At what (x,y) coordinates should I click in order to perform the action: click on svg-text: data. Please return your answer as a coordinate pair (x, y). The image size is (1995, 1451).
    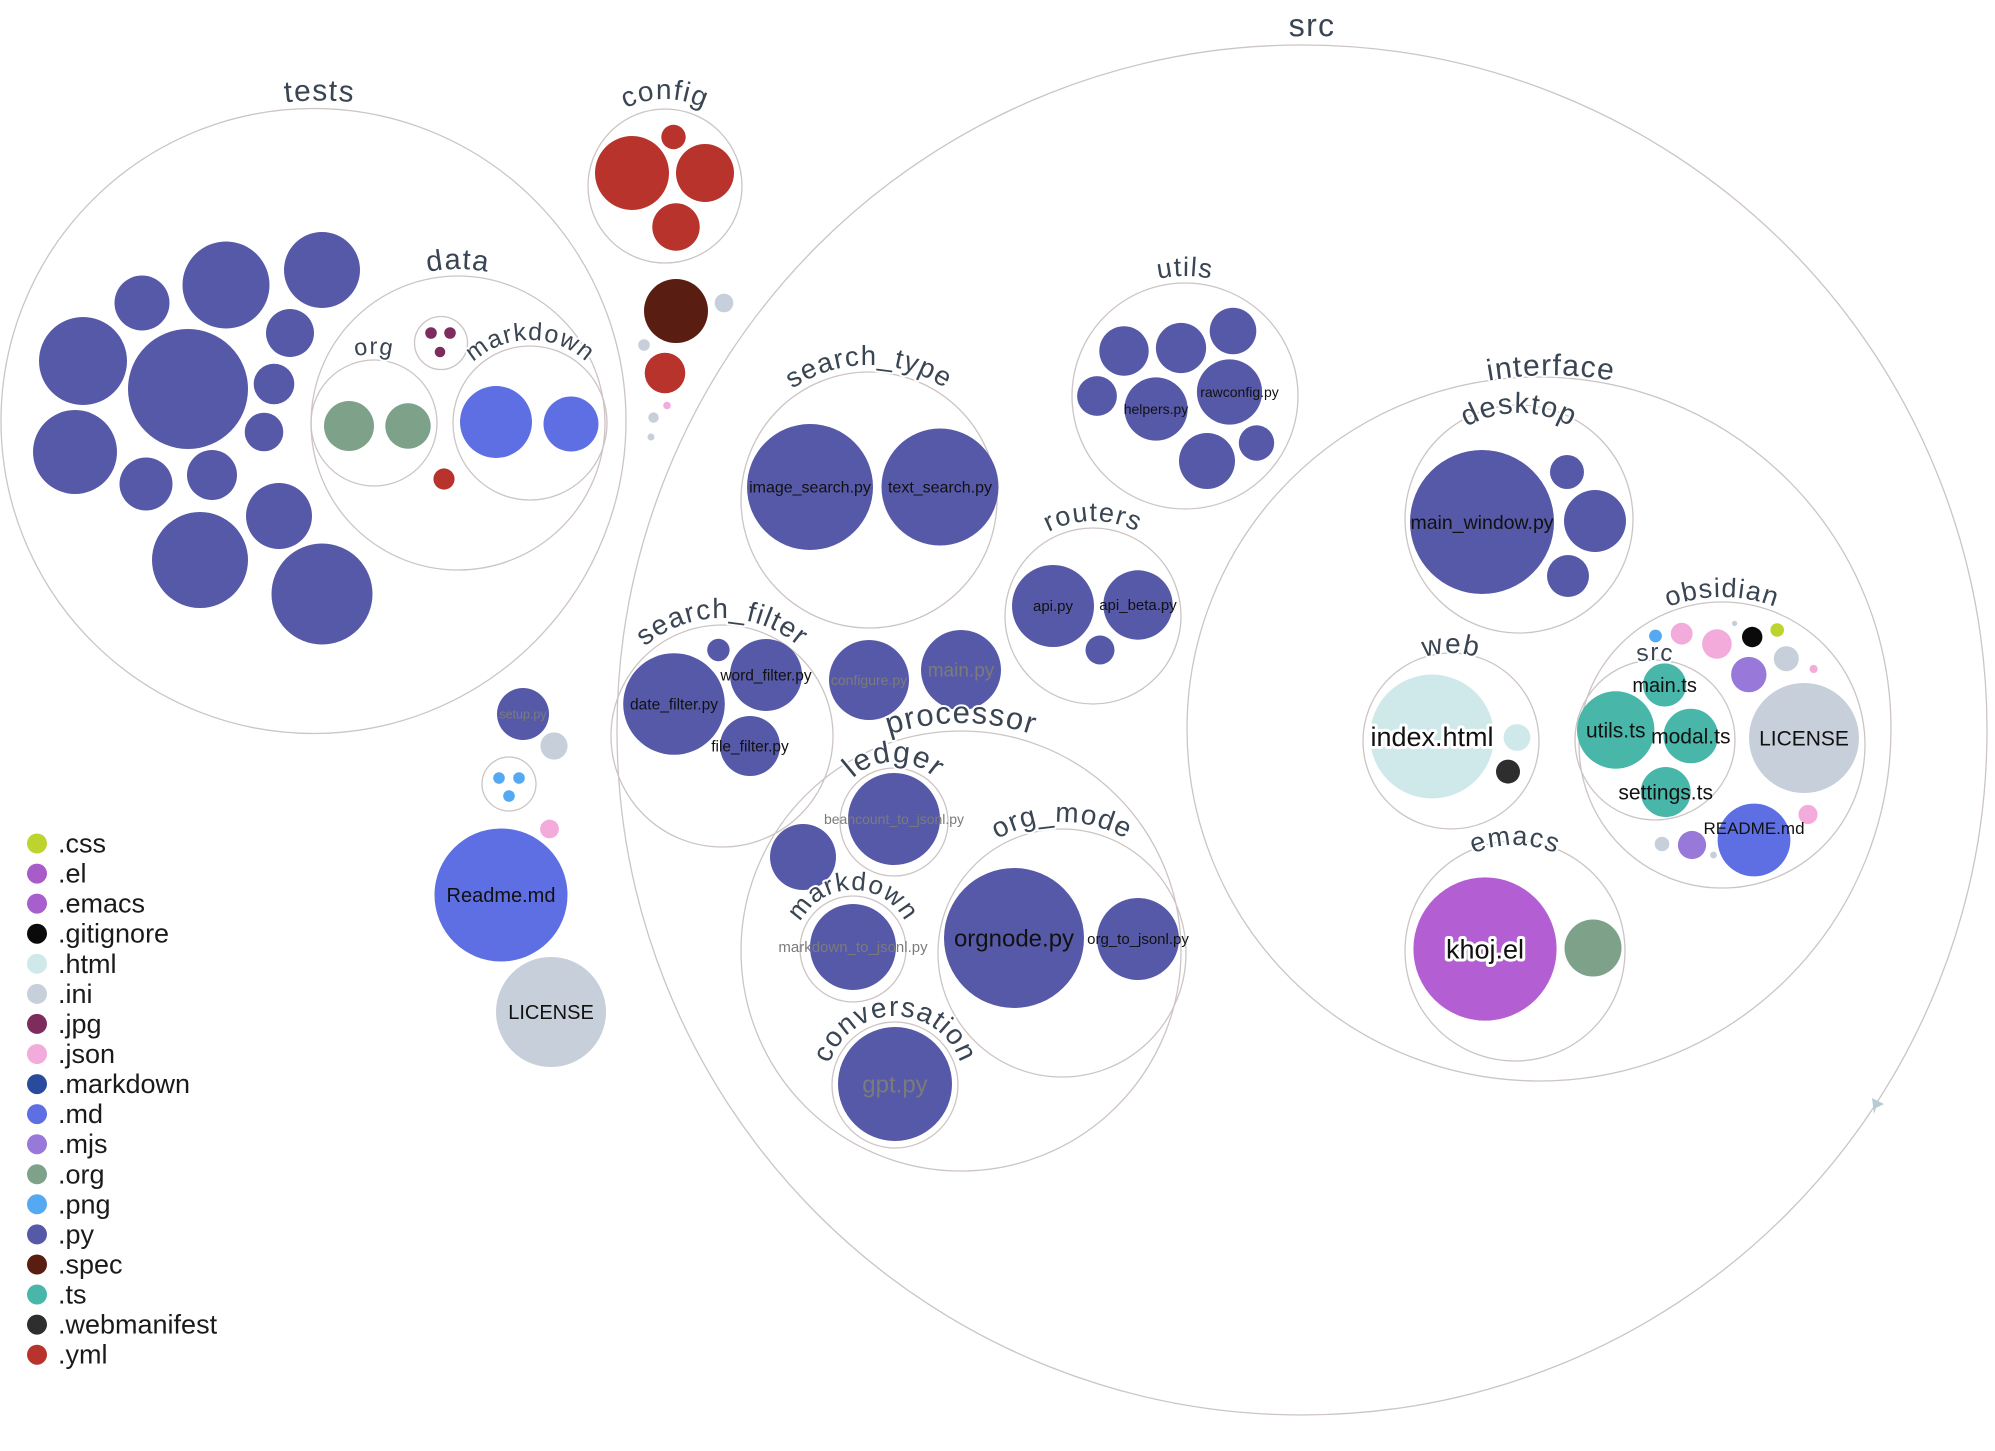
    Looking at the image, I should click on (458, 261).